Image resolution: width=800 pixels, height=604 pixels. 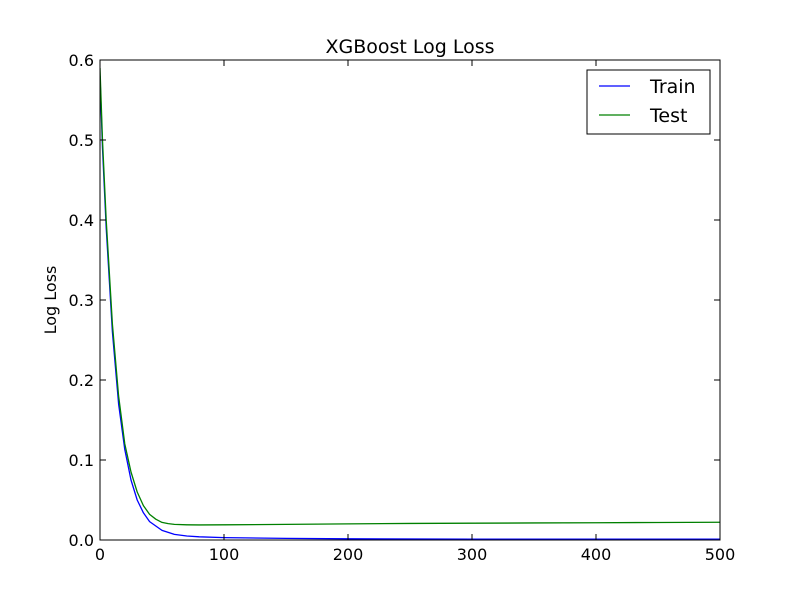 I want to click on x-tick-label: 400, so click(x=596, y=554).